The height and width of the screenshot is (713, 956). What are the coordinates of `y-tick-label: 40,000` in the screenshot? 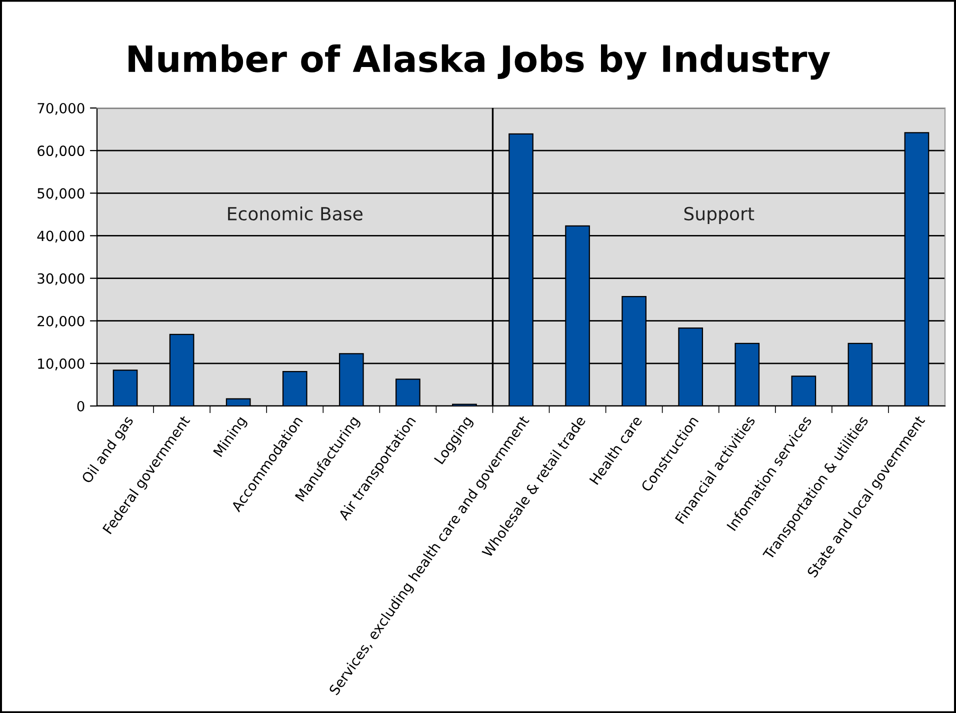 It's located at (60, 236).